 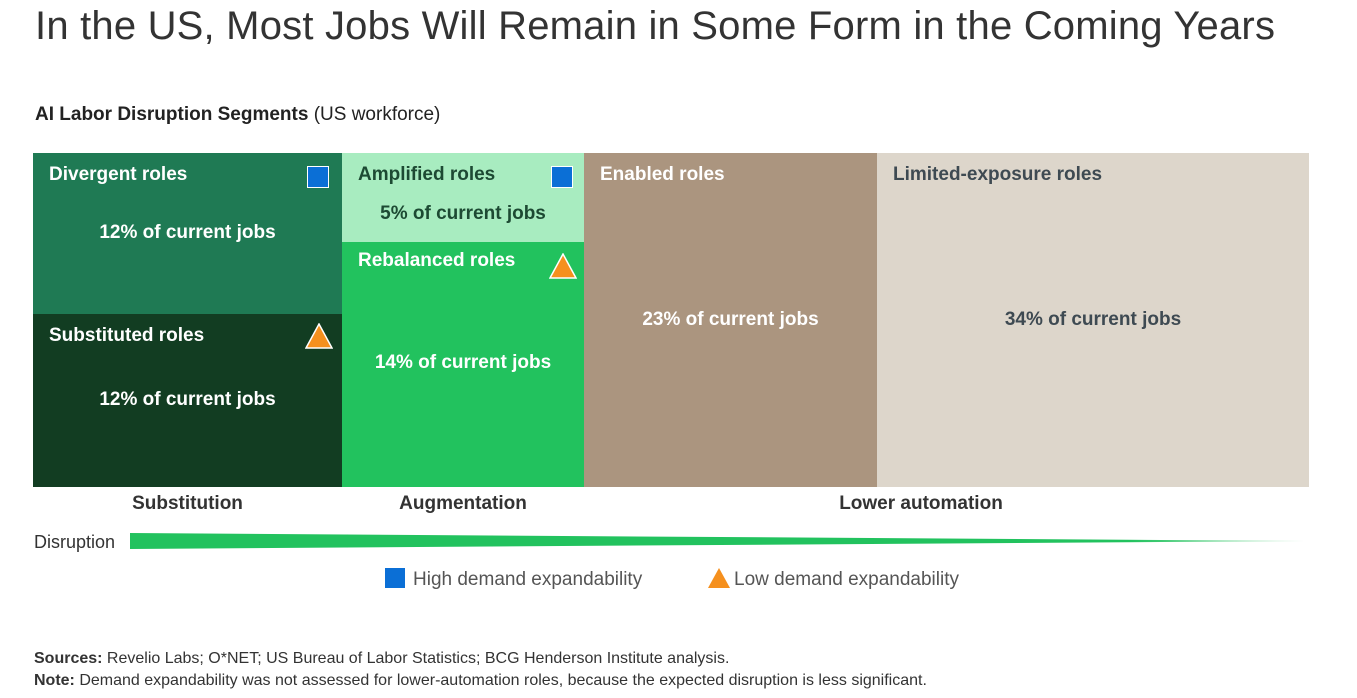 I want to click on subtitle-bold: AI Labor Disruption Segments, so click(x=172, y=114).